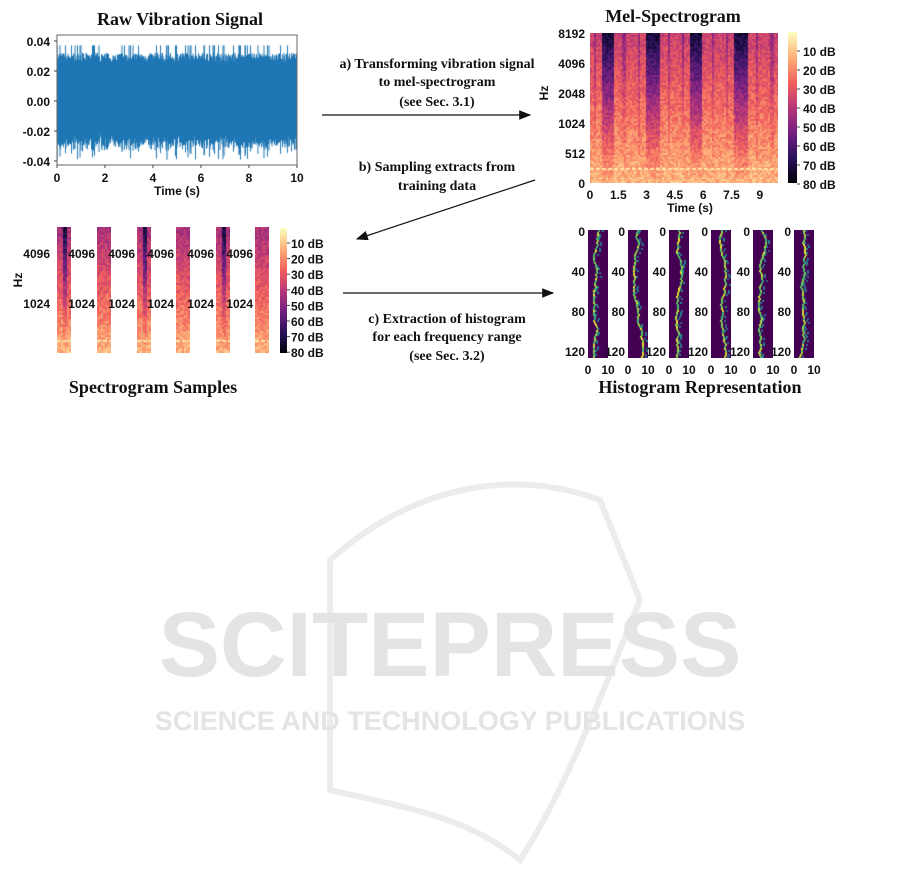 This screenshot has width=901, height=887. What do you see at coordinates (307, 260) in the screenshot?
I see `samples-colorbar-label: 20 dB` at bounding box center [307, 260].